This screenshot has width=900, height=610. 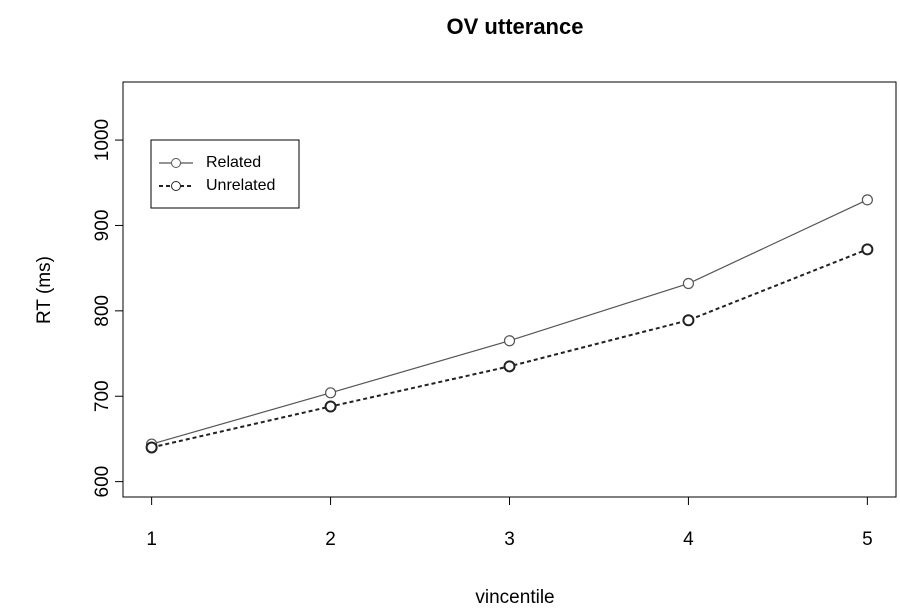 I want to click on y-axis-label: RT (ms), so click(x=44, y=290).